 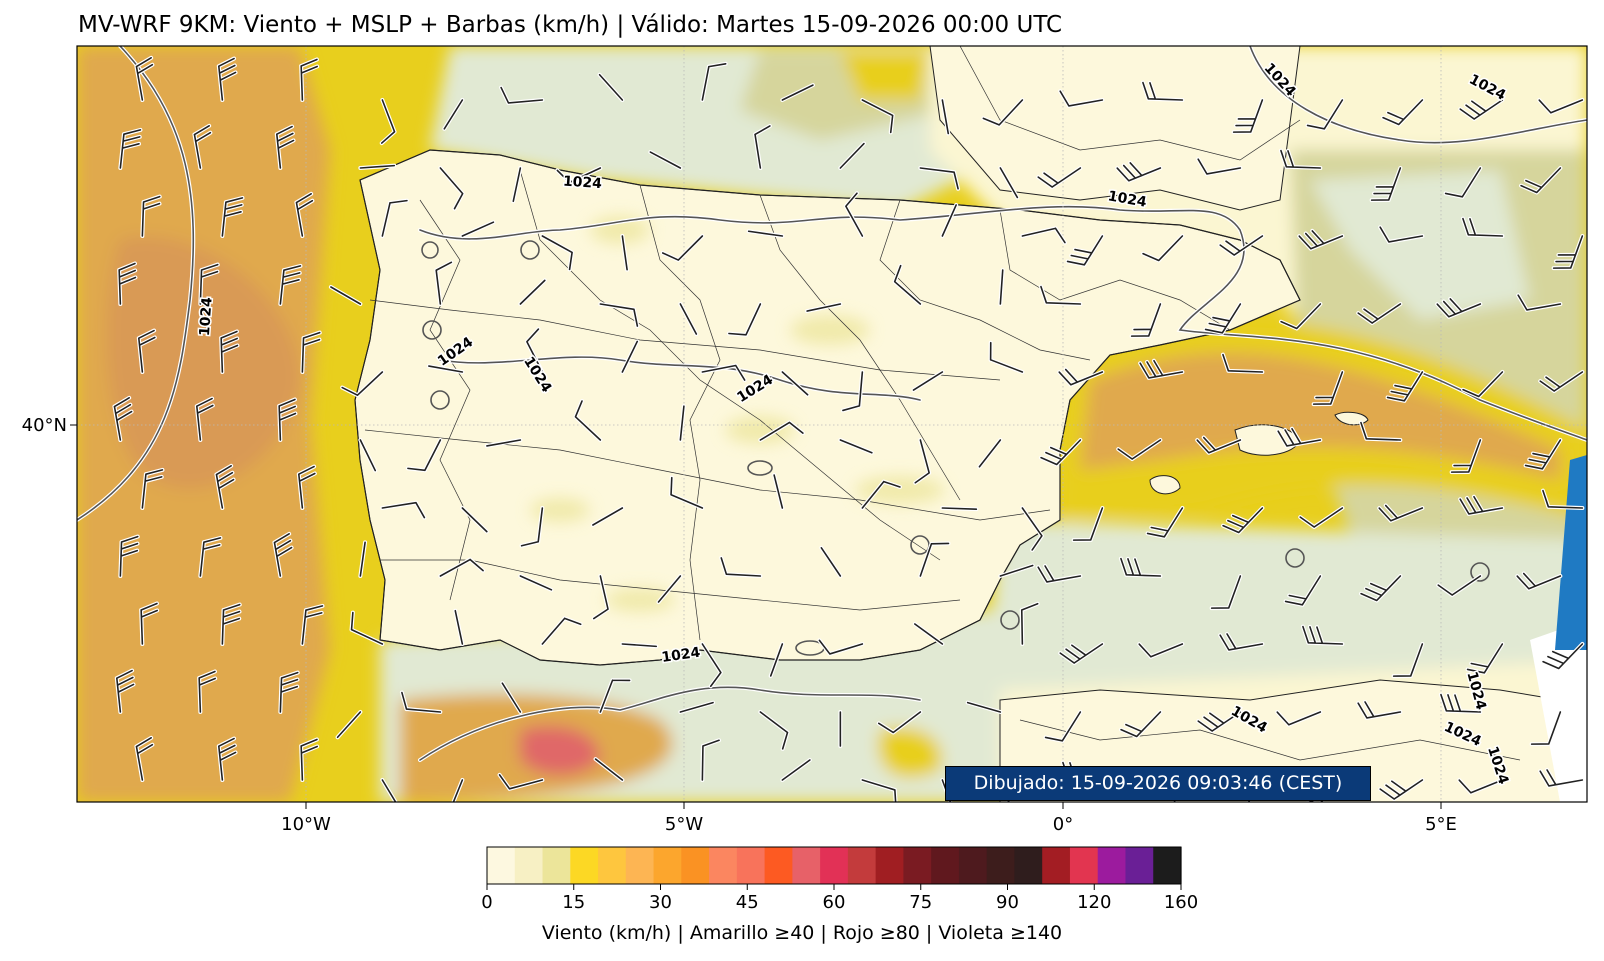 What do you see at coordinates (1441, 824) in the screenshot?
I see `x-tick-label: 5°E` at bounding box center [1441, 824].